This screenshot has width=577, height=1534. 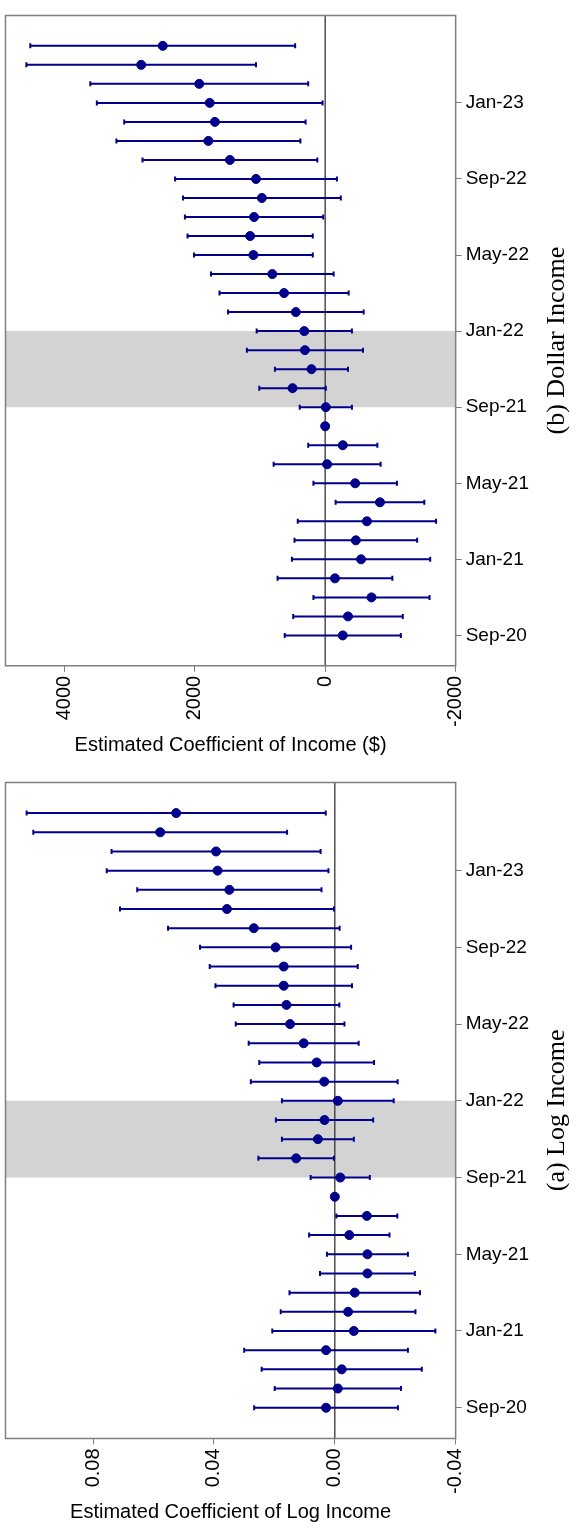 What do you see at coordinates (454, 1471) in the screenshot?
I see `x-tick-label: -0.04` at bounding box center [454, 1471].